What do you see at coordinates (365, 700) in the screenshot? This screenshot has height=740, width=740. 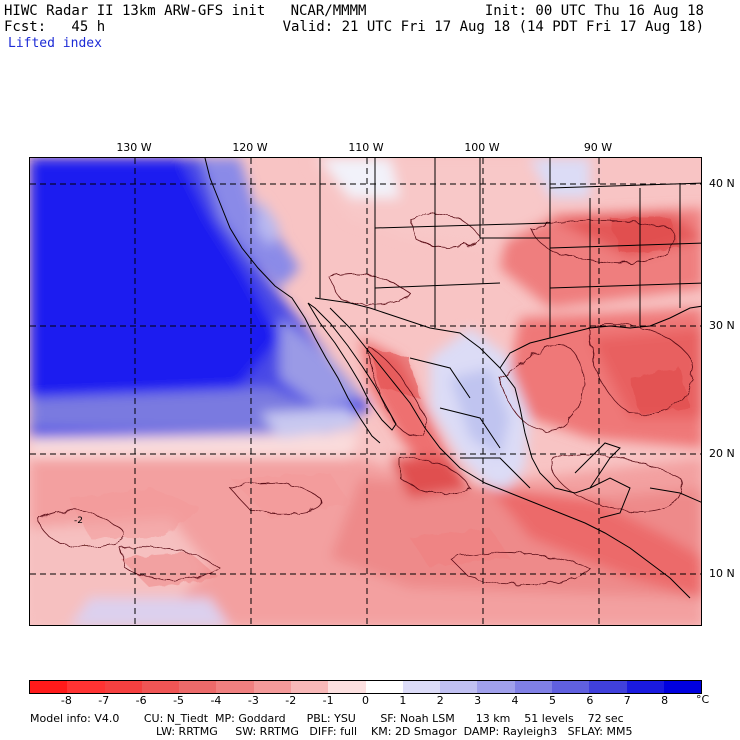 I see `colorbar-tick-label: 0` at bounding box center [365, 700].